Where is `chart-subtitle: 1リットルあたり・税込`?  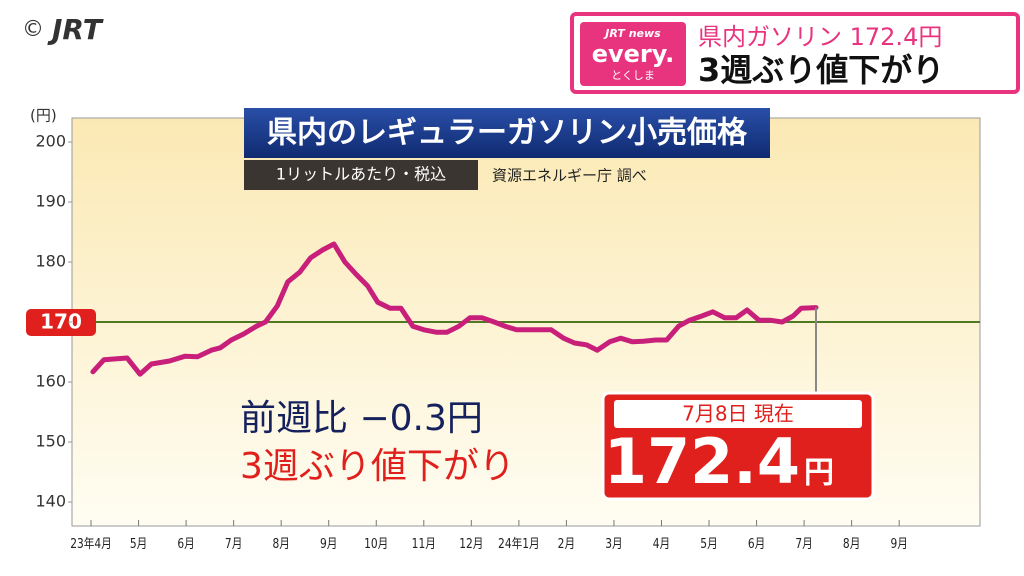
chart-subtitle: 1リットルあたり・税込 is located at coordinates (361, 174).